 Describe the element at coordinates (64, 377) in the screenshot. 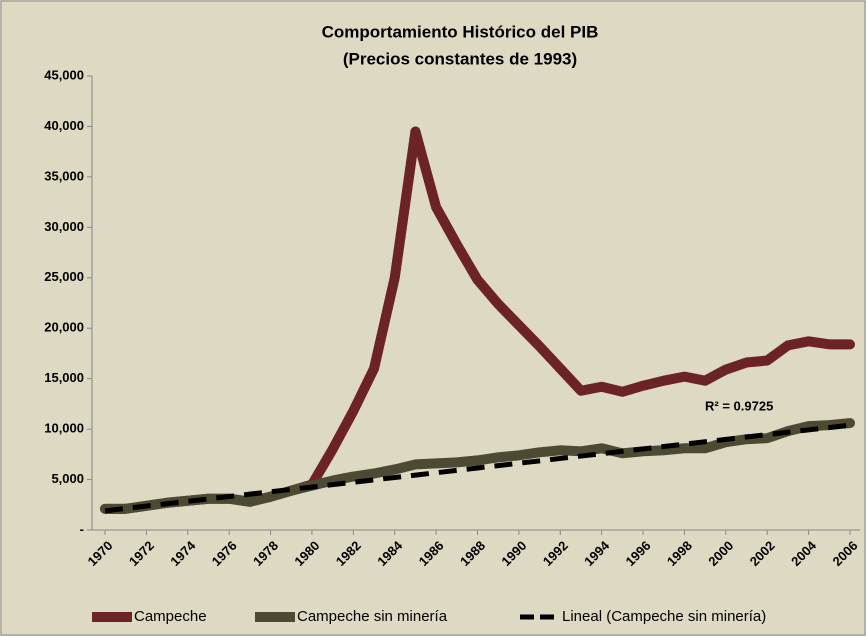

I see `y-tick-label: 15,000` at that location.